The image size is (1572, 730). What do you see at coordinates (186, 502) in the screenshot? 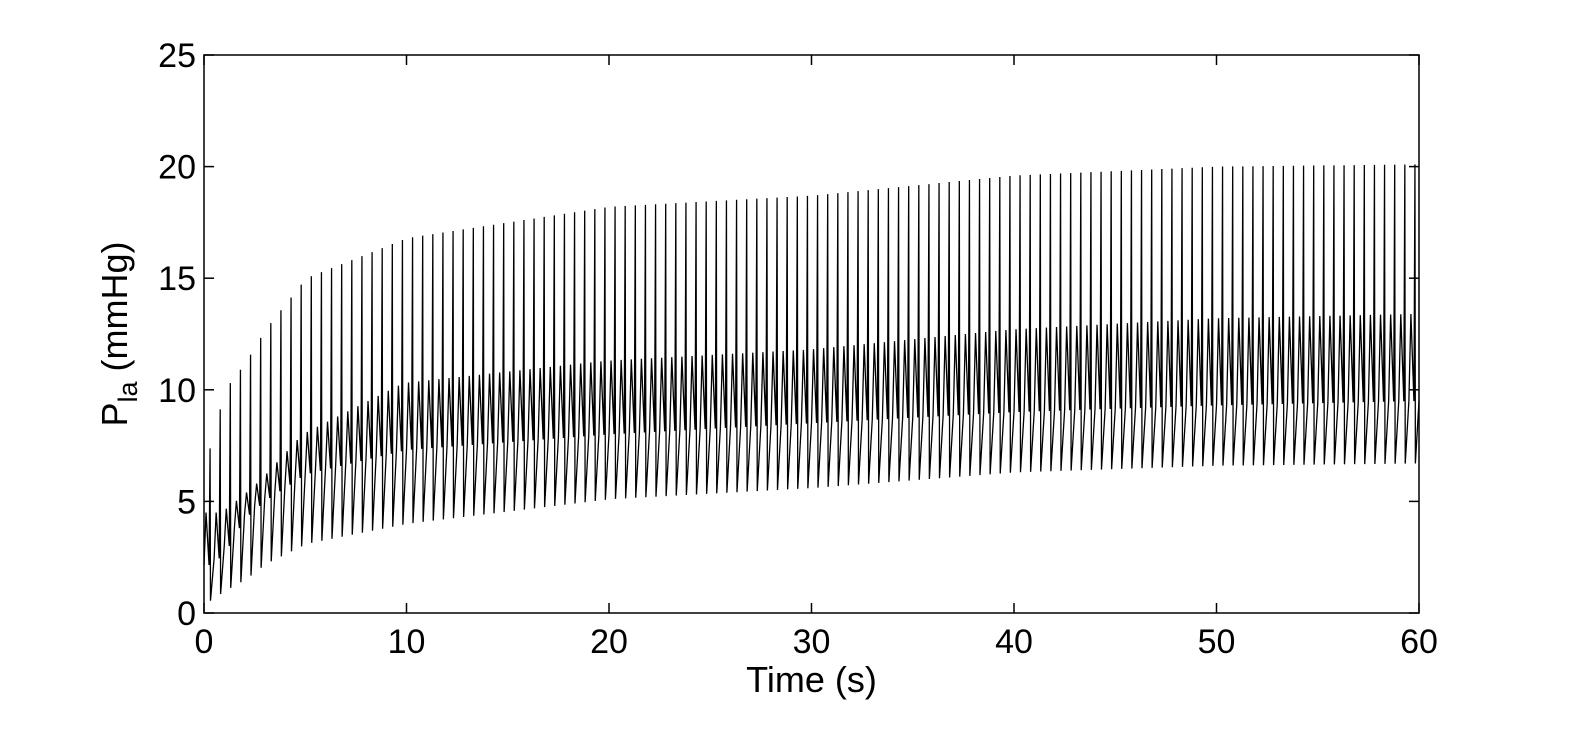
I see `y-tick-label: 5` at bounding box center [186, 502].